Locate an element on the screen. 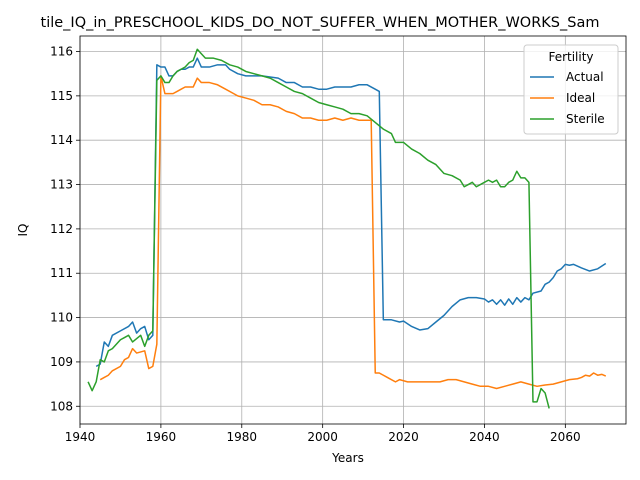  legend-label-ideal: Ideal is located at coordinates (580, 98).